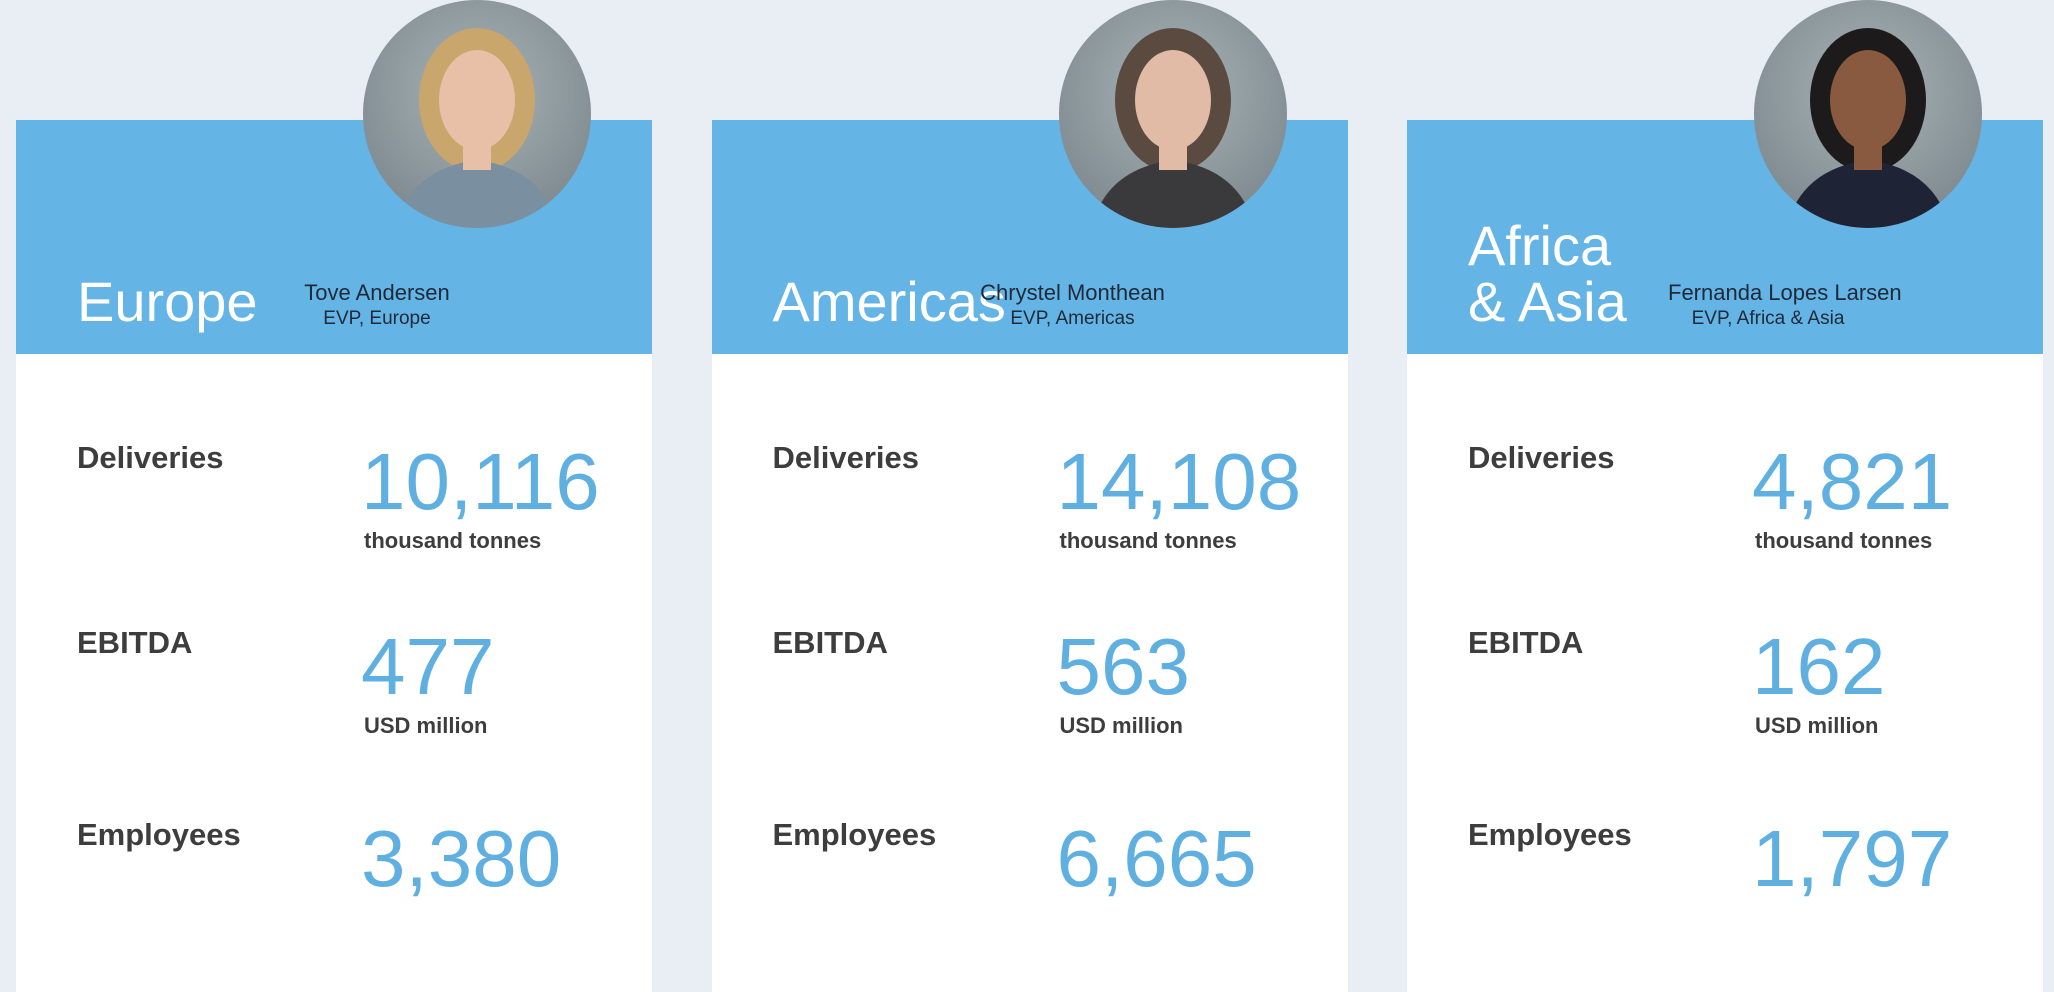  Describe the element at coordinates (1123, 666) in the screenshot. I see `metric-value: 563` at that location.